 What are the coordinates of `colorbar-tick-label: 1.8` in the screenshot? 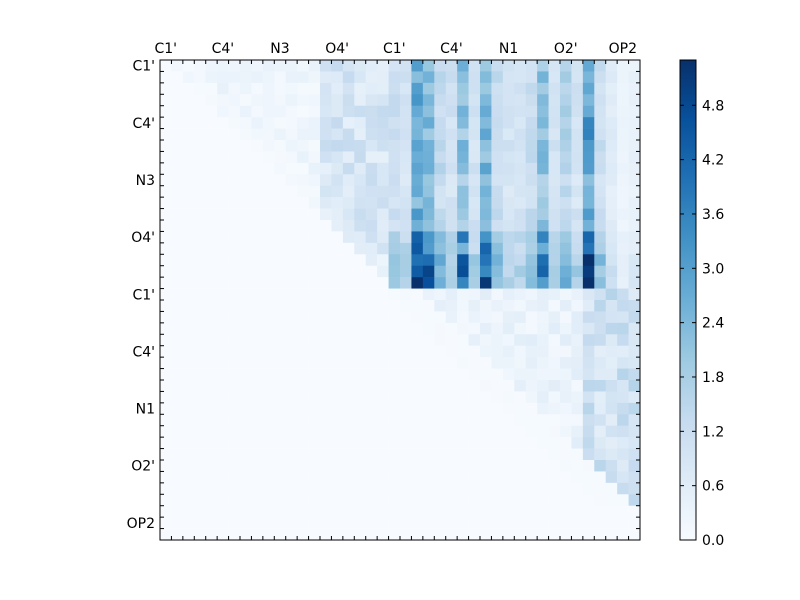 It's located at (713, 378).